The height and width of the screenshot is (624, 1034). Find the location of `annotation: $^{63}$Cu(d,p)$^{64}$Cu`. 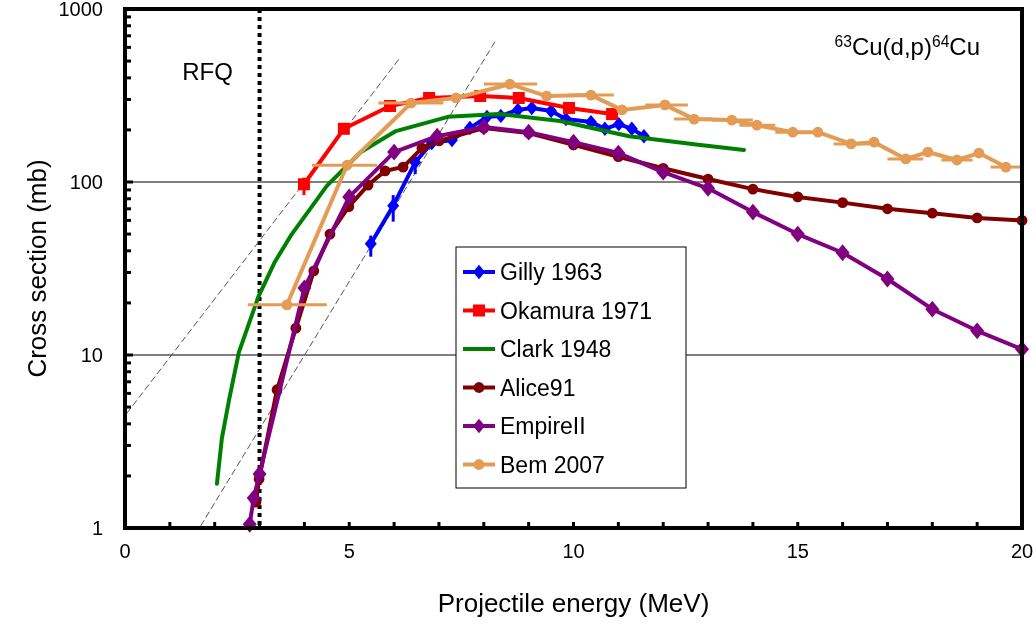

annotation: $^{63}$Cu(d,p)$^{64}$Cu is located at coordinates (907, 46).